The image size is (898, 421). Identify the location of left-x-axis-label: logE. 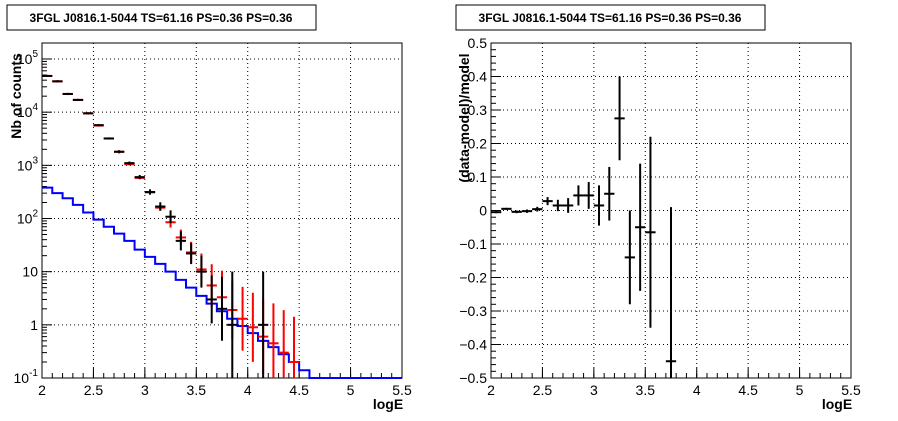
(388, 404).